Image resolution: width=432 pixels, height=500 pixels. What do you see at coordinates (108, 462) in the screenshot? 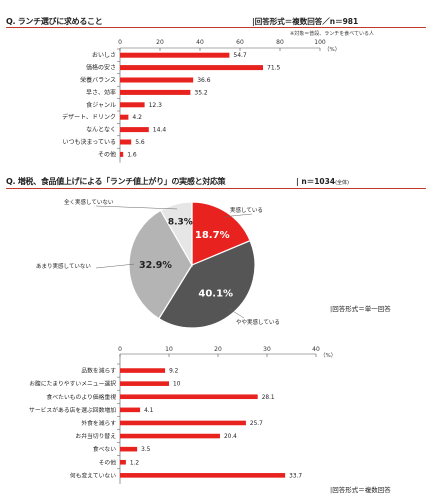
I see `chart3-category-label: その他` at bounding box center [108, 462].